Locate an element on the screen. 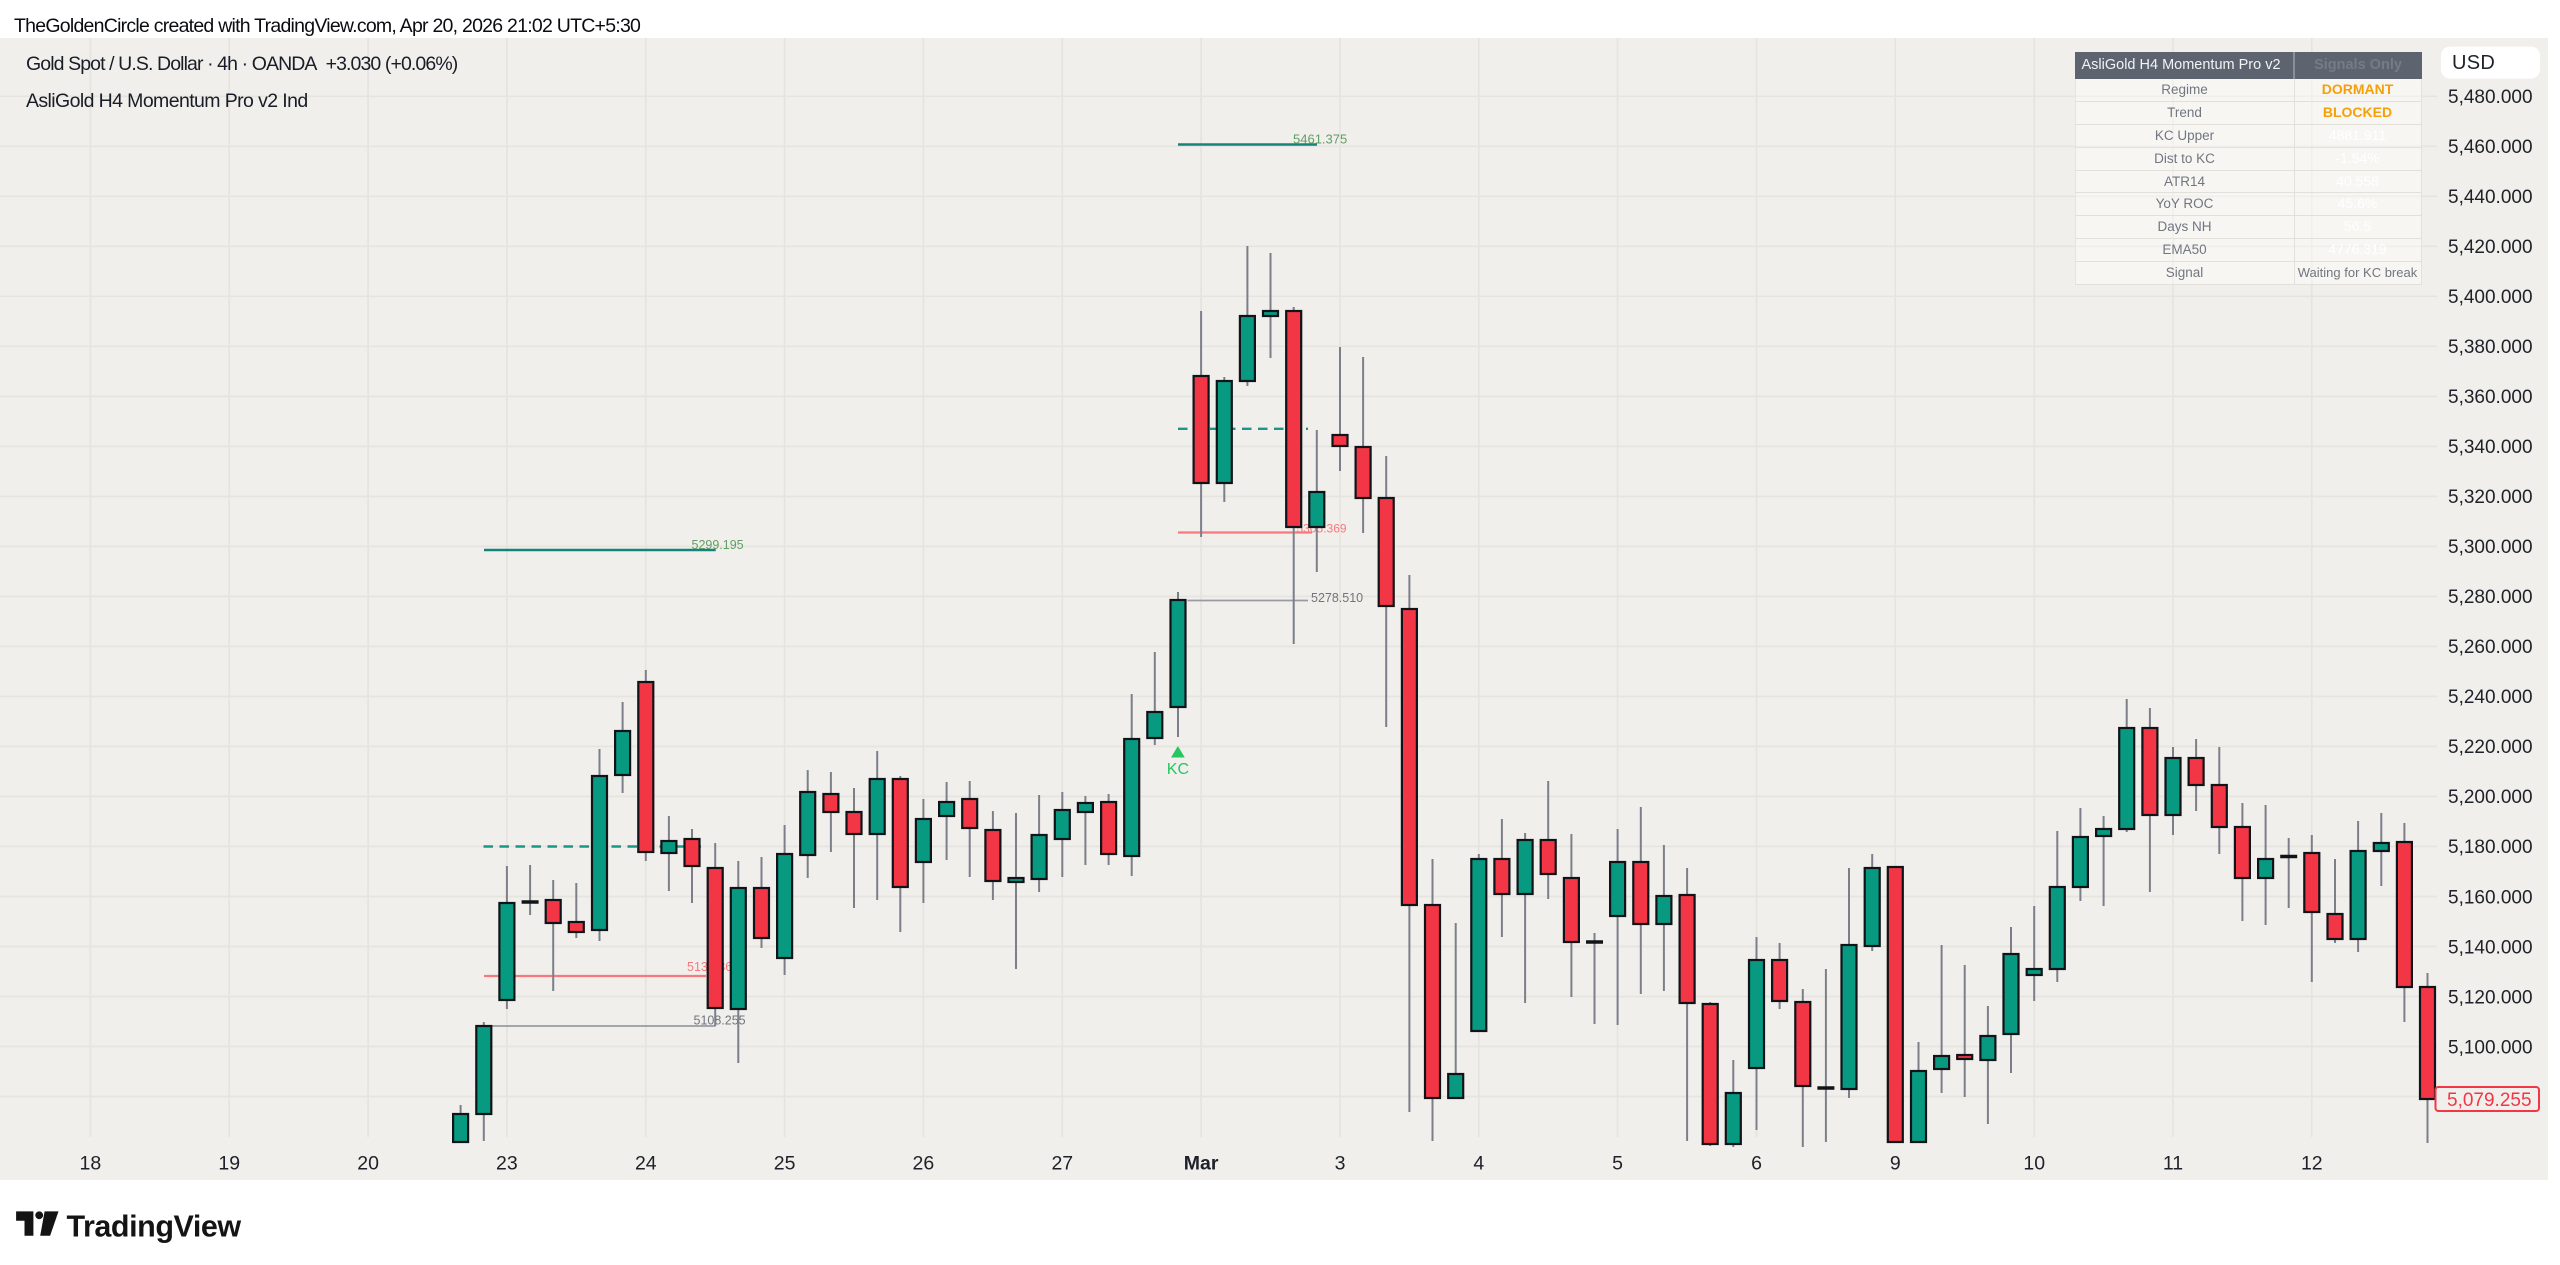  svg-text: 5108.255 is located at coordinates (720, 1021).